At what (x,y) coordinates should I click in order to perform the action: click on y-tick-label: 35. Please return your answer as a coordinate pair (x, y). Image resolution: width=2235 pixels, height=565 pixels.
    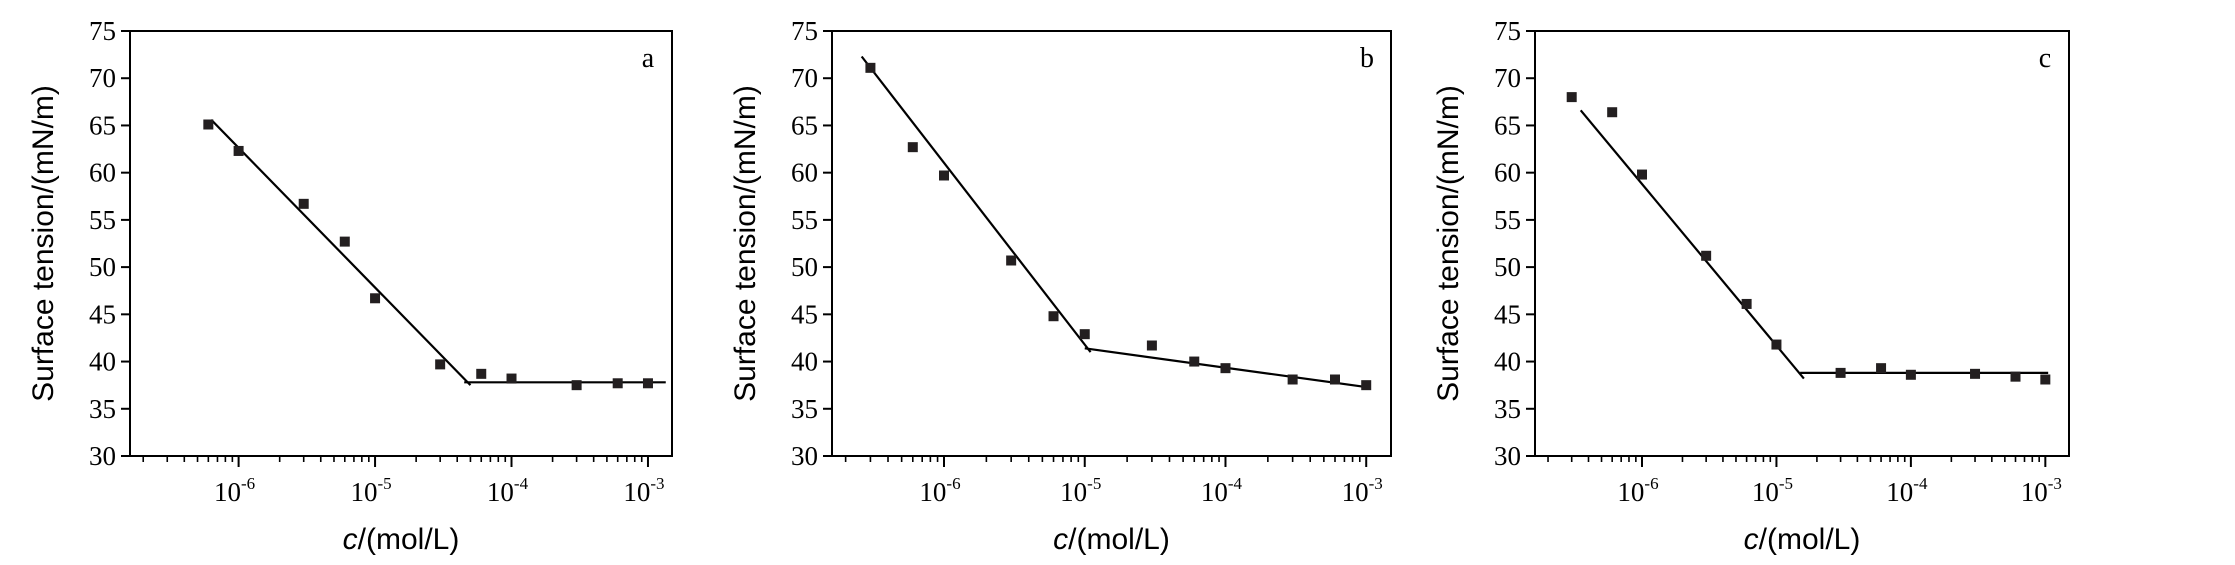
    Looking at the image, I should click on (102, 409).